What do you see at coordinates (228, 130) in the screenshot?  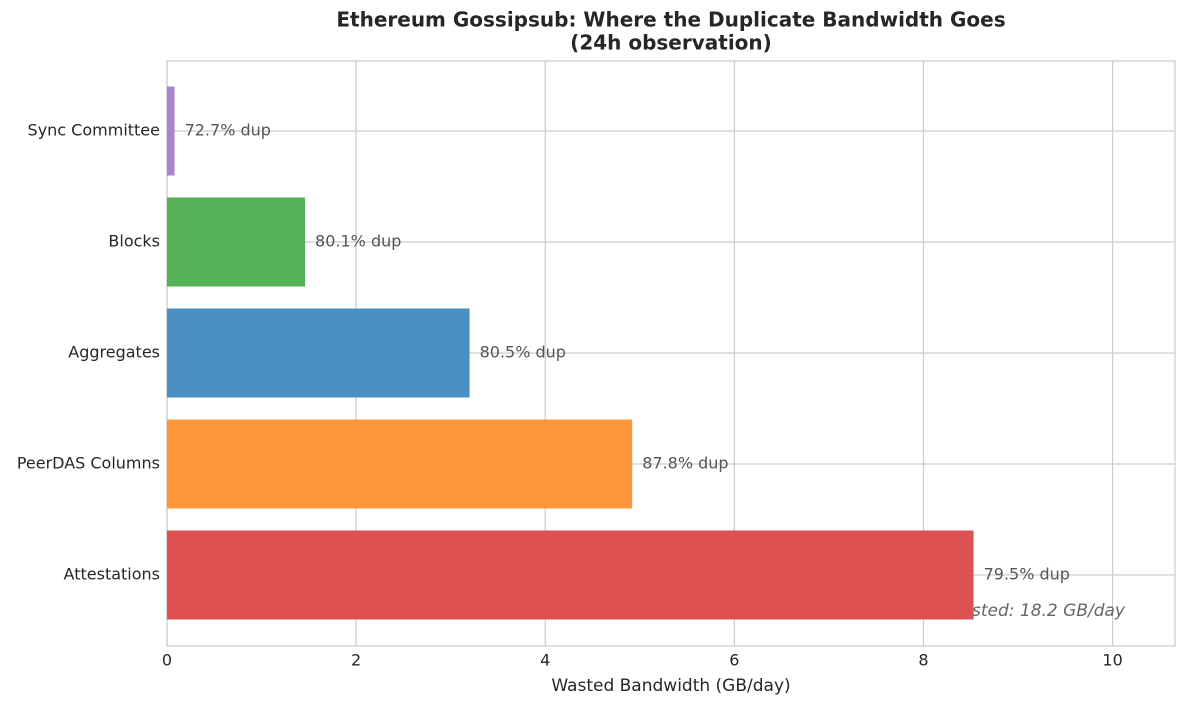 I see `bar-annotation: 72.7% dup` at bounding box center [228, 130].